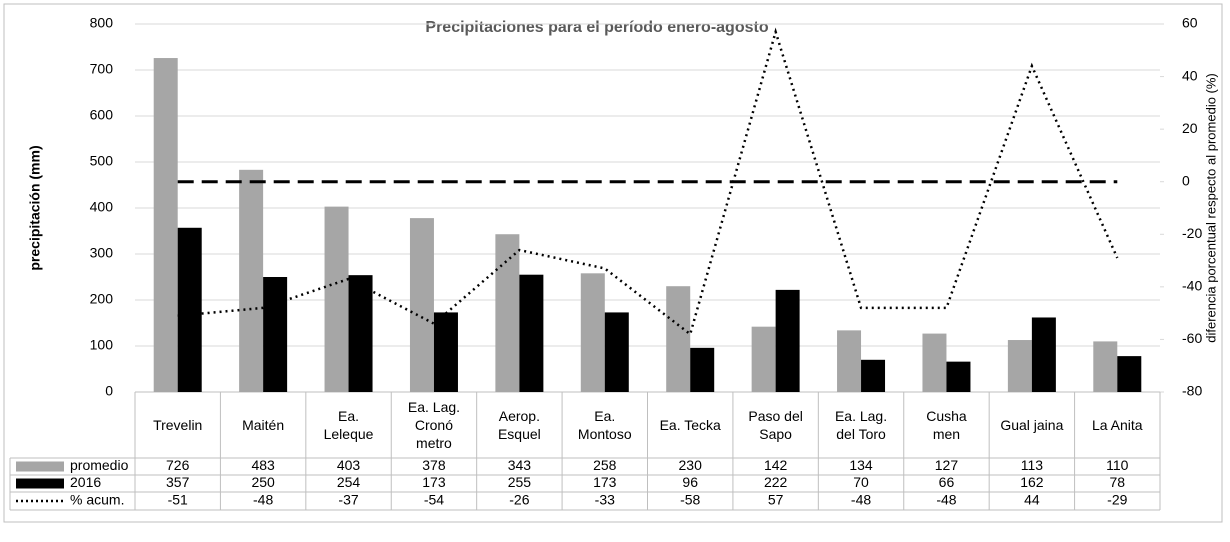 The width and height of the screenshot is (1230, 542). I want to click on x-tick-label: Ea. Tecka, so click(690, 425).